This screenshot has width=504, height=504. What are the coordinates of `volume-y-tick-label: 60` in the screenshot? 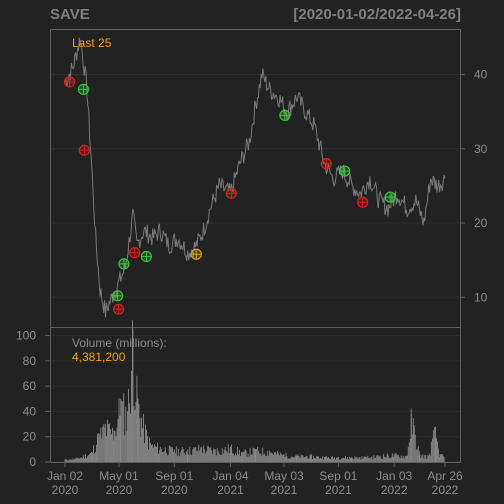 It's located at (30, 386).